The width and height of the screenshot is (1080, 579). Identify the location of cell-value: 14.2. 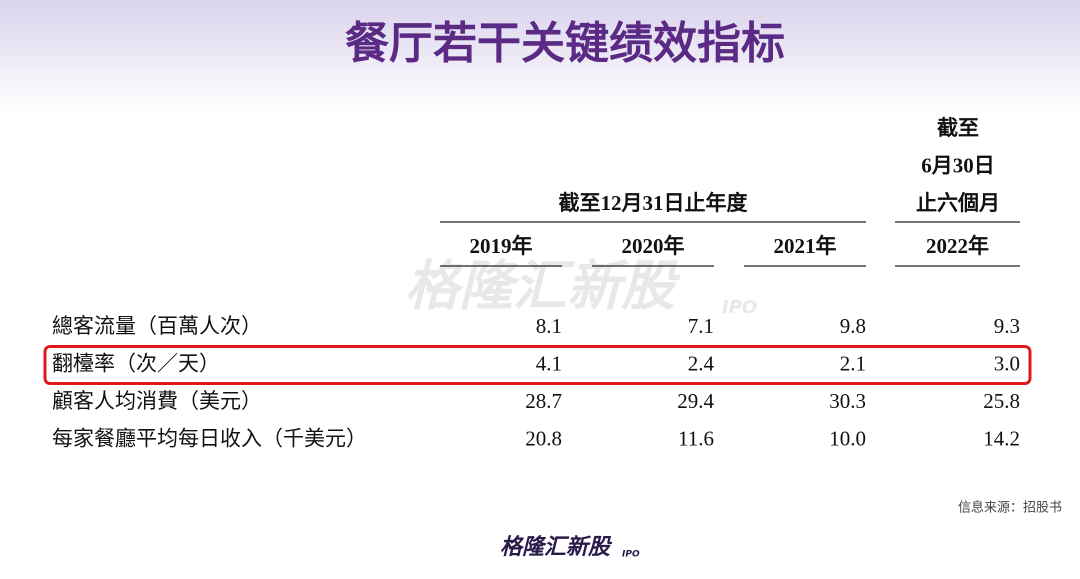
(1001, 438).